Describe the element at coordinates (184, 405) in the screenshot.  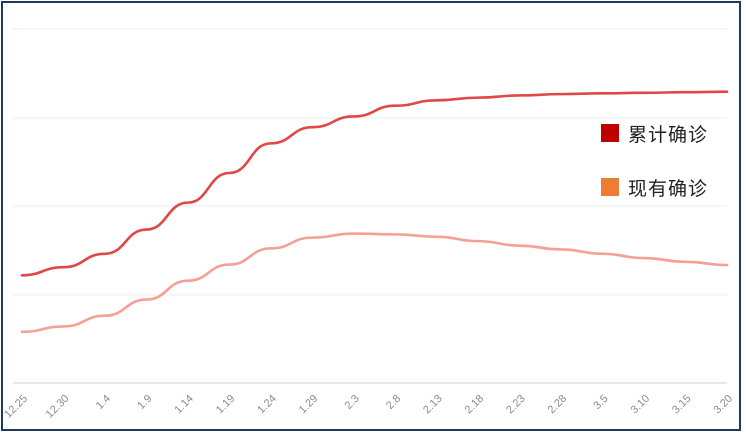
I see `x-tick-label: 1.14` at that location.